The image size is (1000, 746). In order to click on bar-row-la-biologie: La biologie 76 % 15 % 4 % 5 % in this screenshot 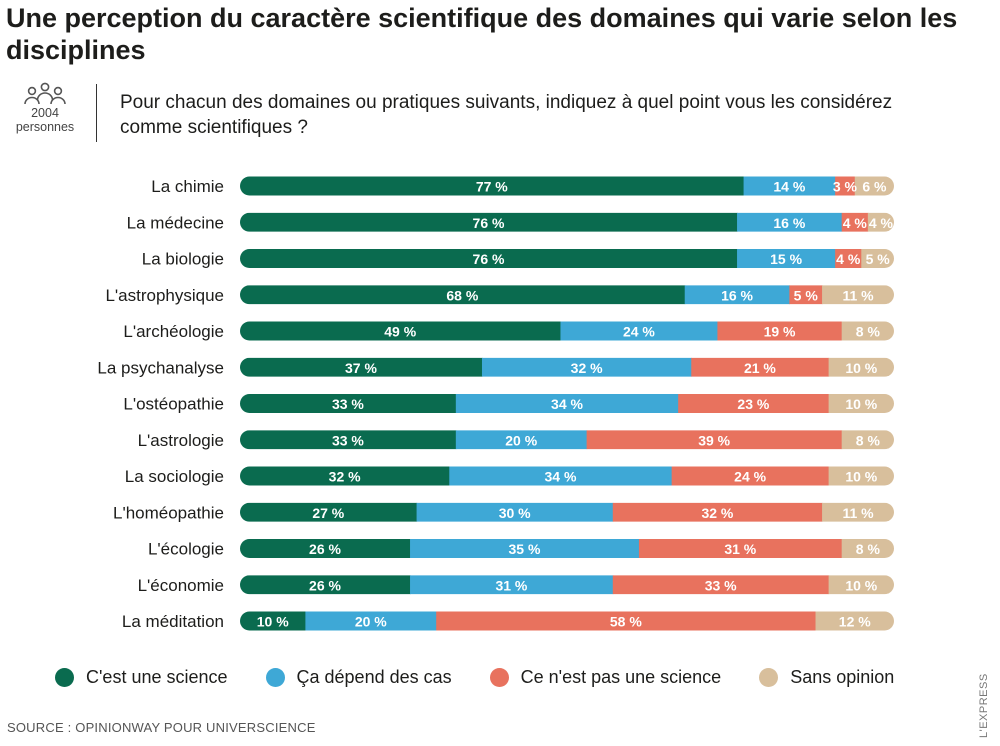, I will do `click(518, 259)`.